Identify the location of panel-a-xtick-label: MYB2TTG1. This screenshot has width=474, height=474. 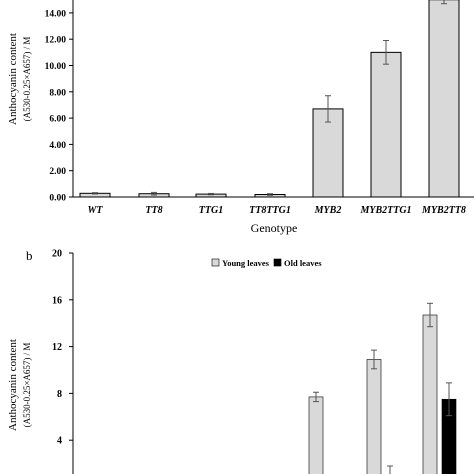
(385, 210).